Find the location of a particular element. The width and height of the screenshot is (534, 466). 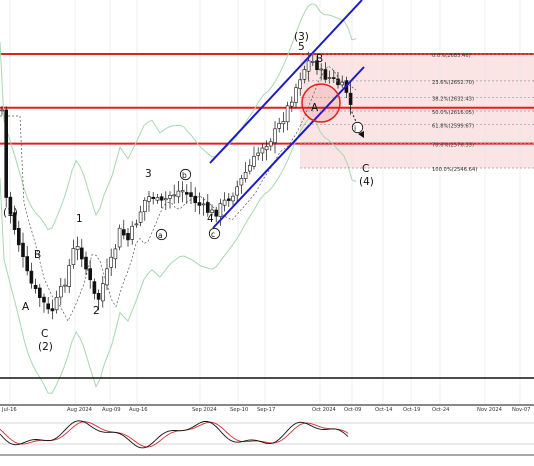

wave-label: (3) is located at coordinates (301, 37).